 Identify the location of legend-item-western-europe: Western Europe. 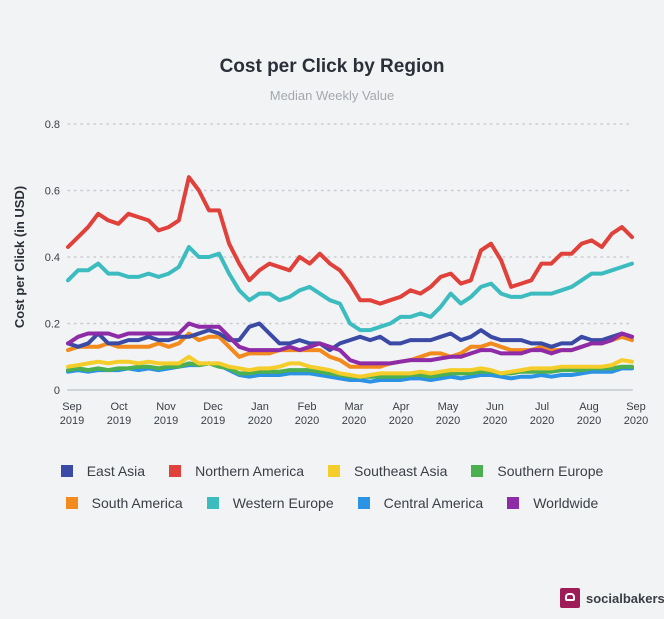
(270, 503).